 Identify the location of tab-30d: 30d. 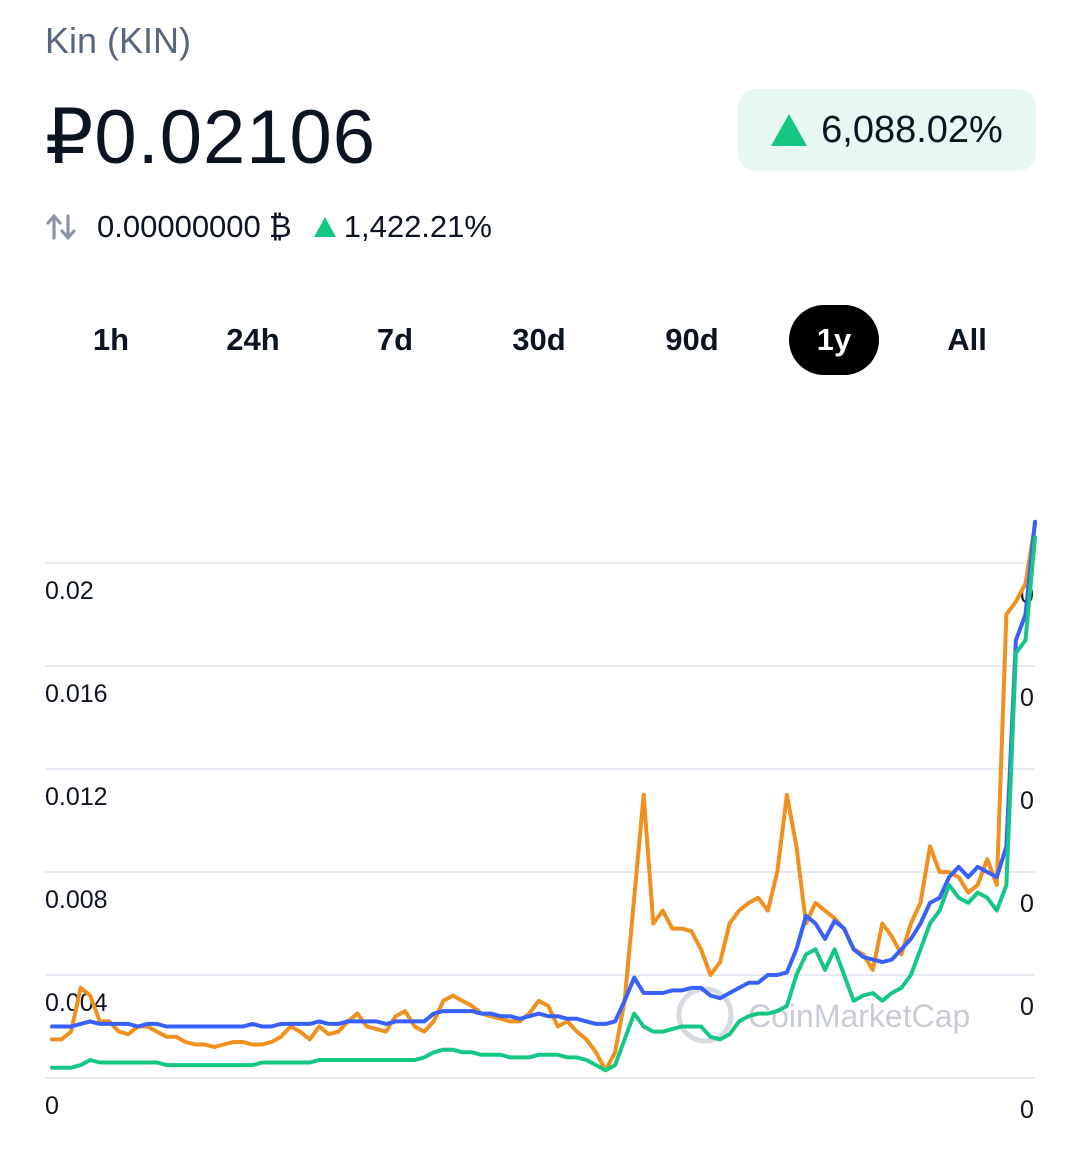
(539, 339).